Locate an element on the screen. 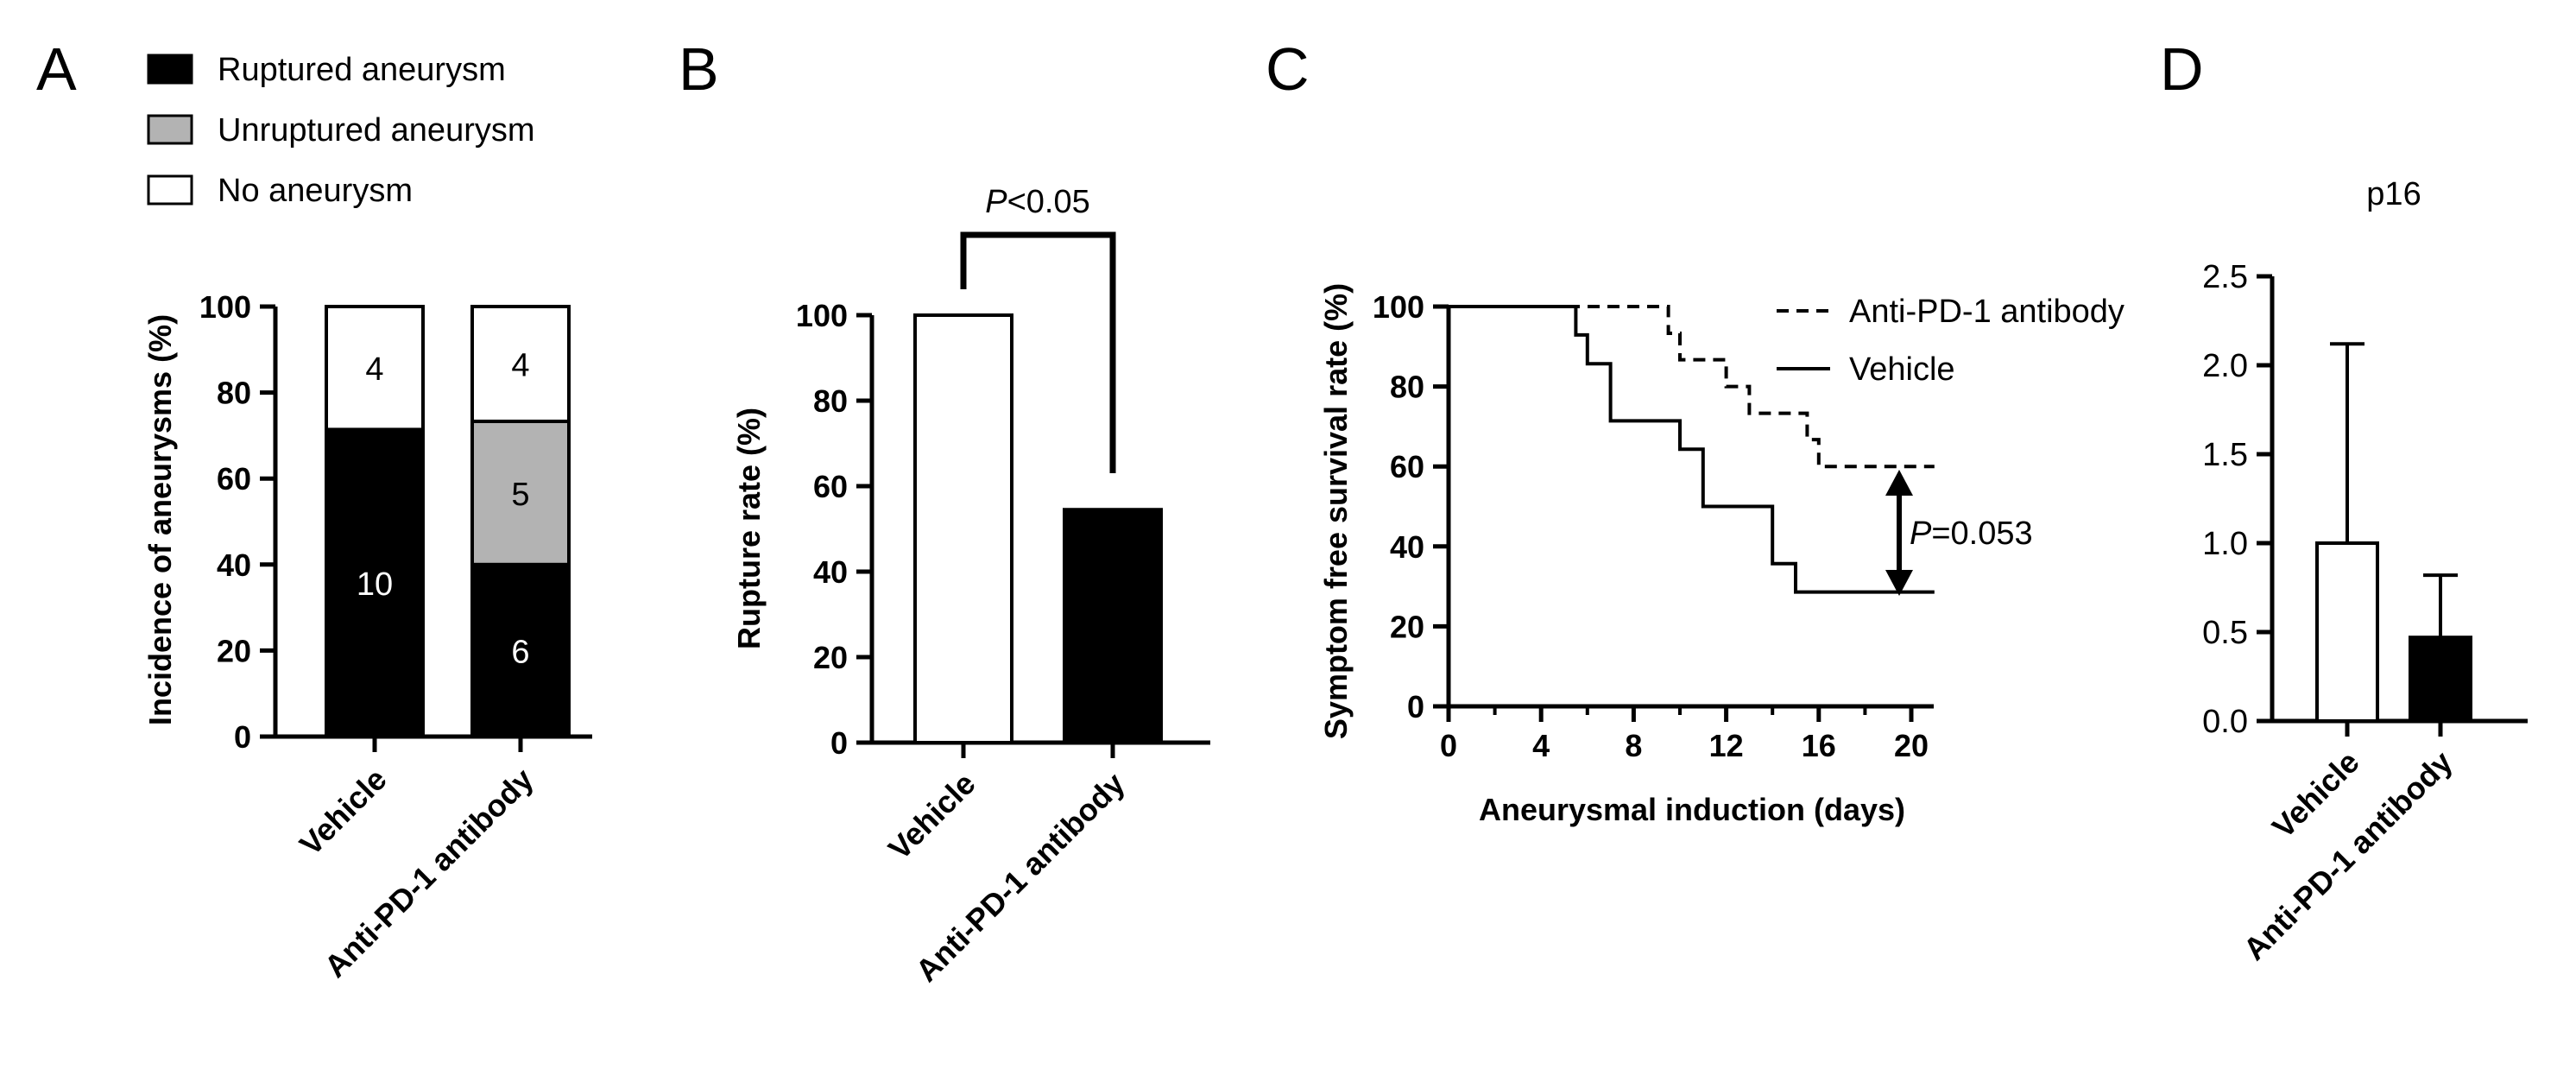 The height and width of the screenshot is (1069, 2576). panel-b-p-value: P<0.05 is located at coordinates (1037, 202).